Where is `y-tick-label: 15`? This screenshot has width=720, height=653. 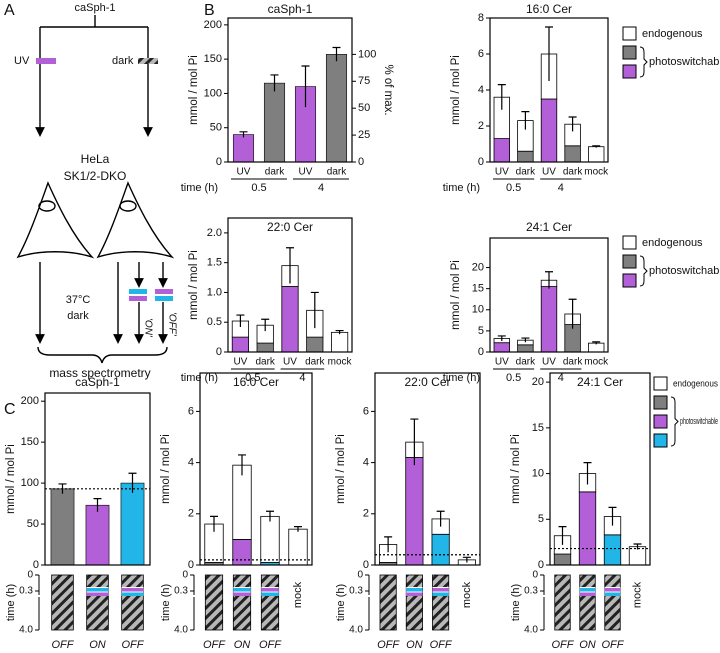
y-tick-label: 15 is located at coordinates (478, 289).